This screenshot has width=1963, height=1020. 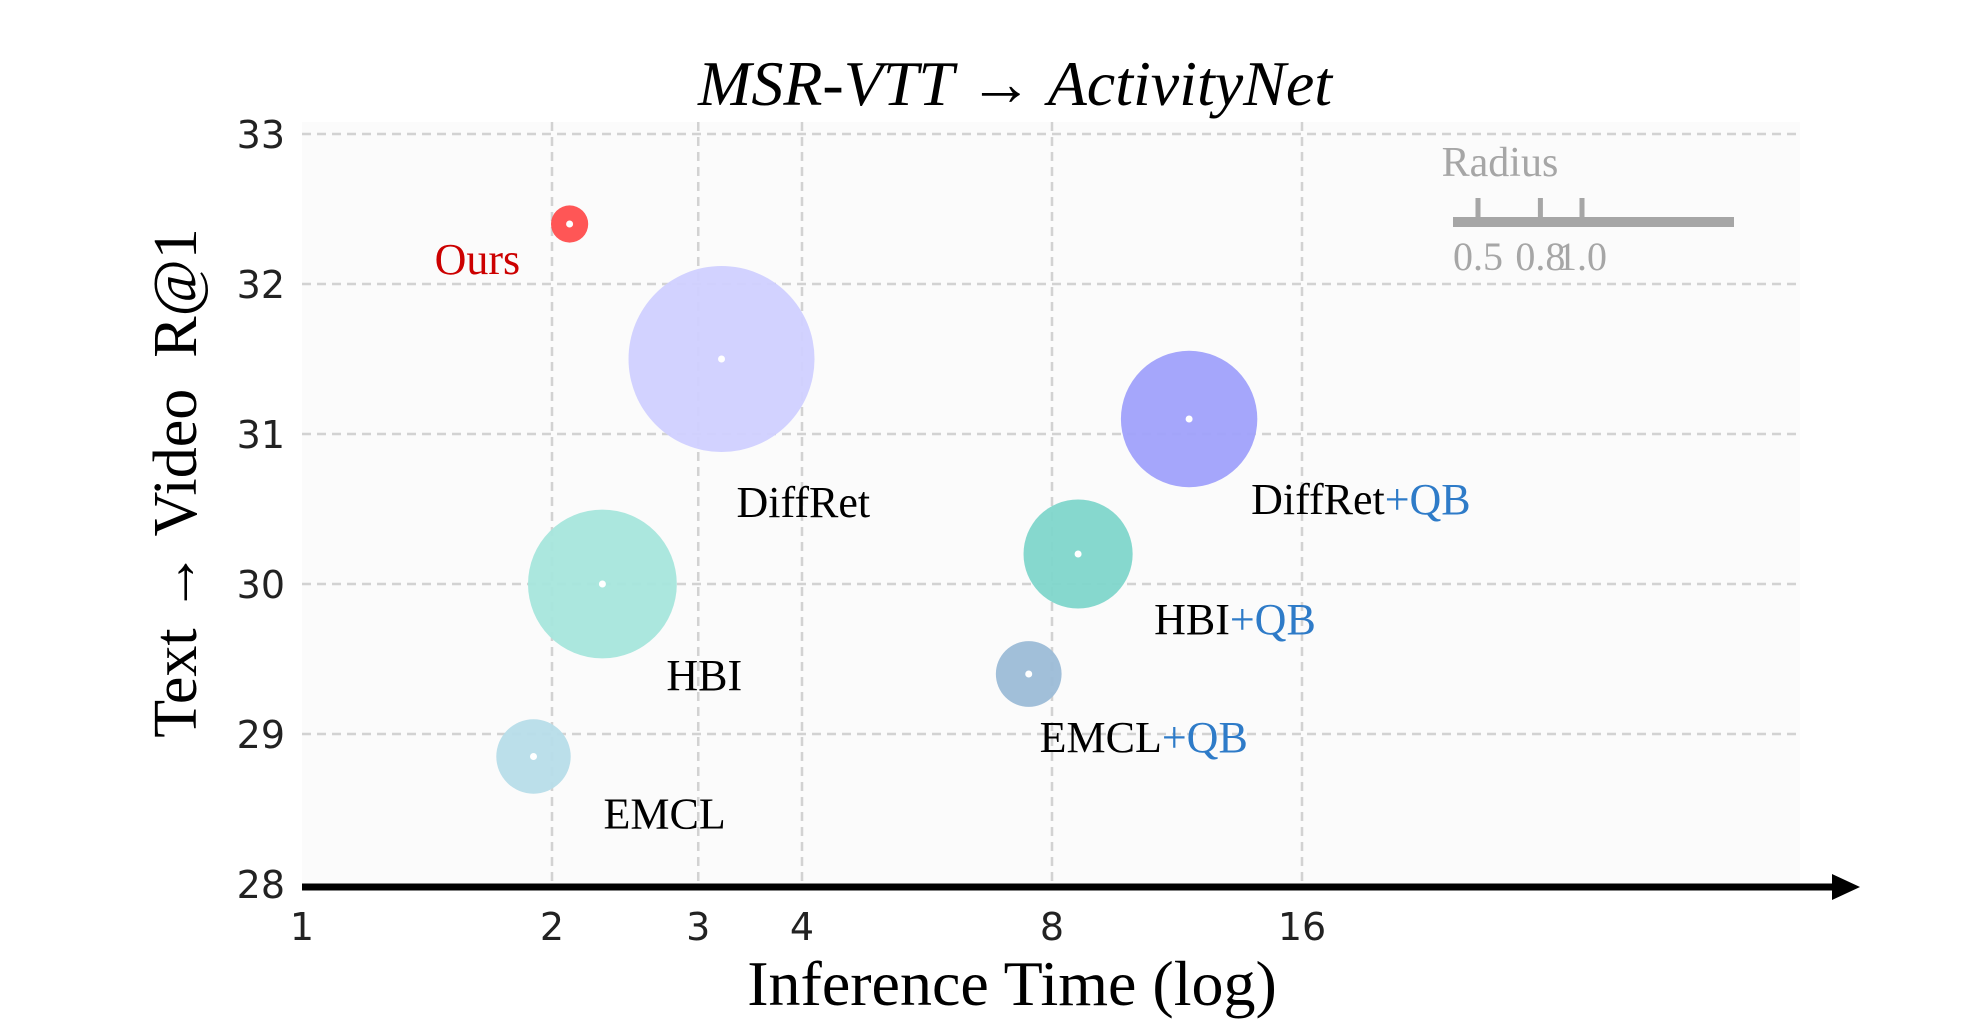 What do you see at coordinates (1081, 887) in the screenshot?
I see `x-axis-arrow` at bounding box center [1081, 887].